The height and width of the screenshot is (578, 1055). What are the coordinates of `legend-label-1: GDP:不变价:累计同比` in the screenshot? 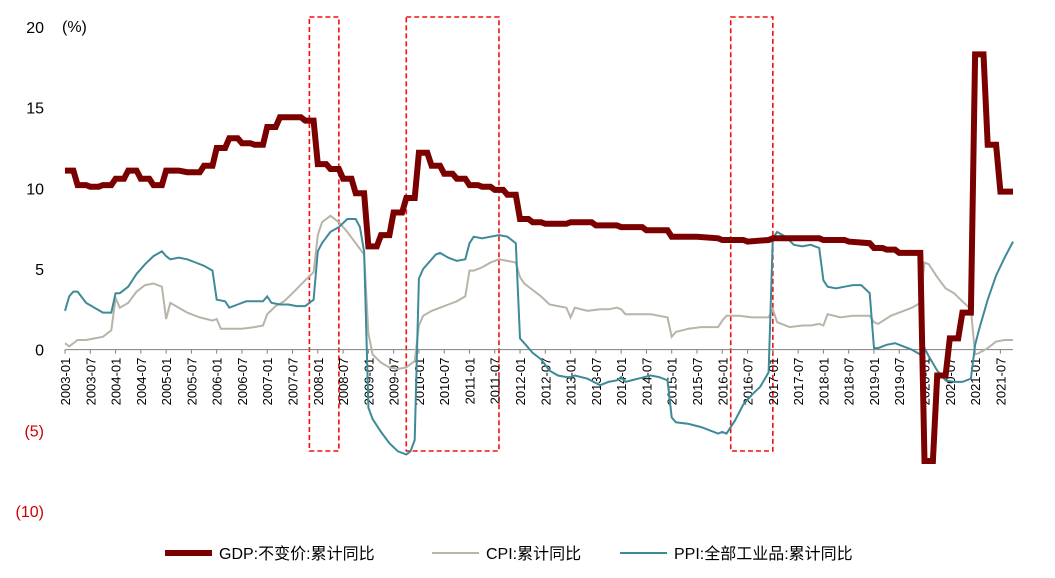 It's located at (297, 554).